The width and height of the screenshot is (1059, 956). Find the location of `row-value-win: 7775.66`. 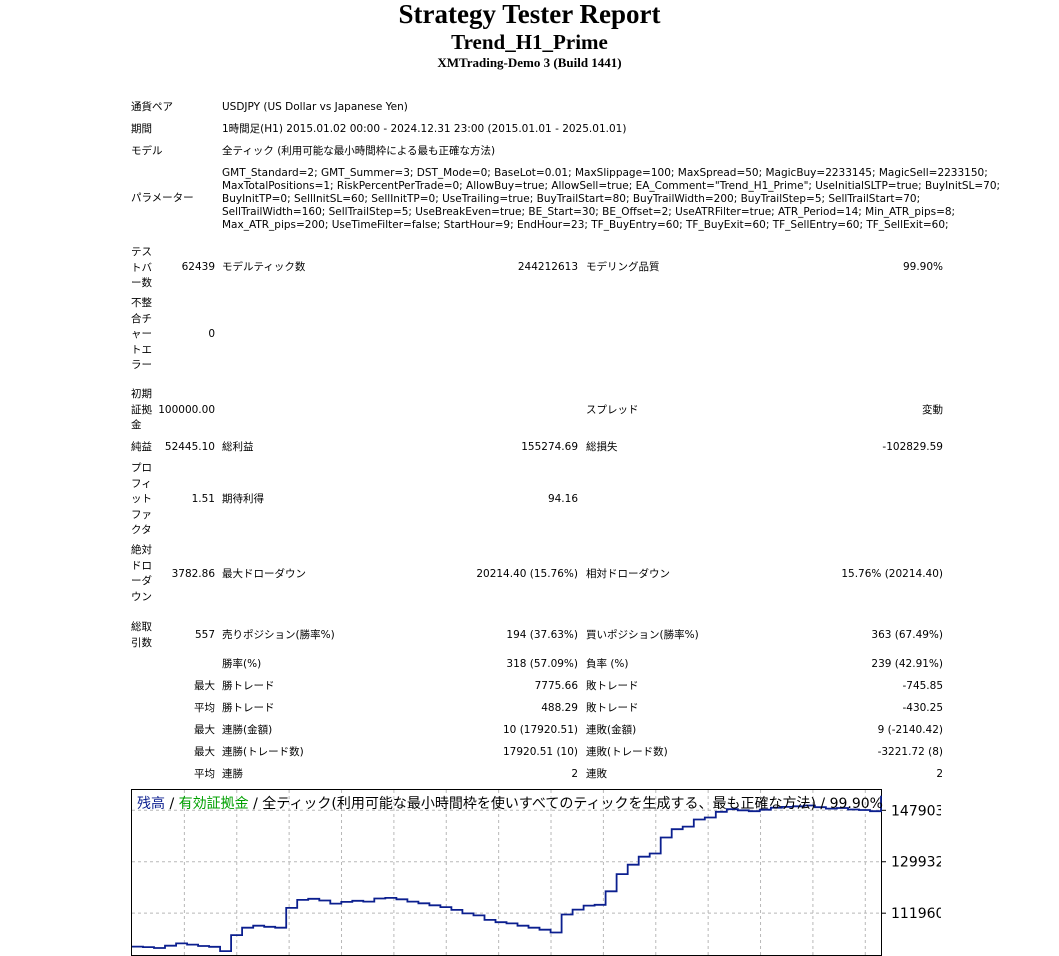

row-value-win: 7775.66 is located at coordinates (556, 686).